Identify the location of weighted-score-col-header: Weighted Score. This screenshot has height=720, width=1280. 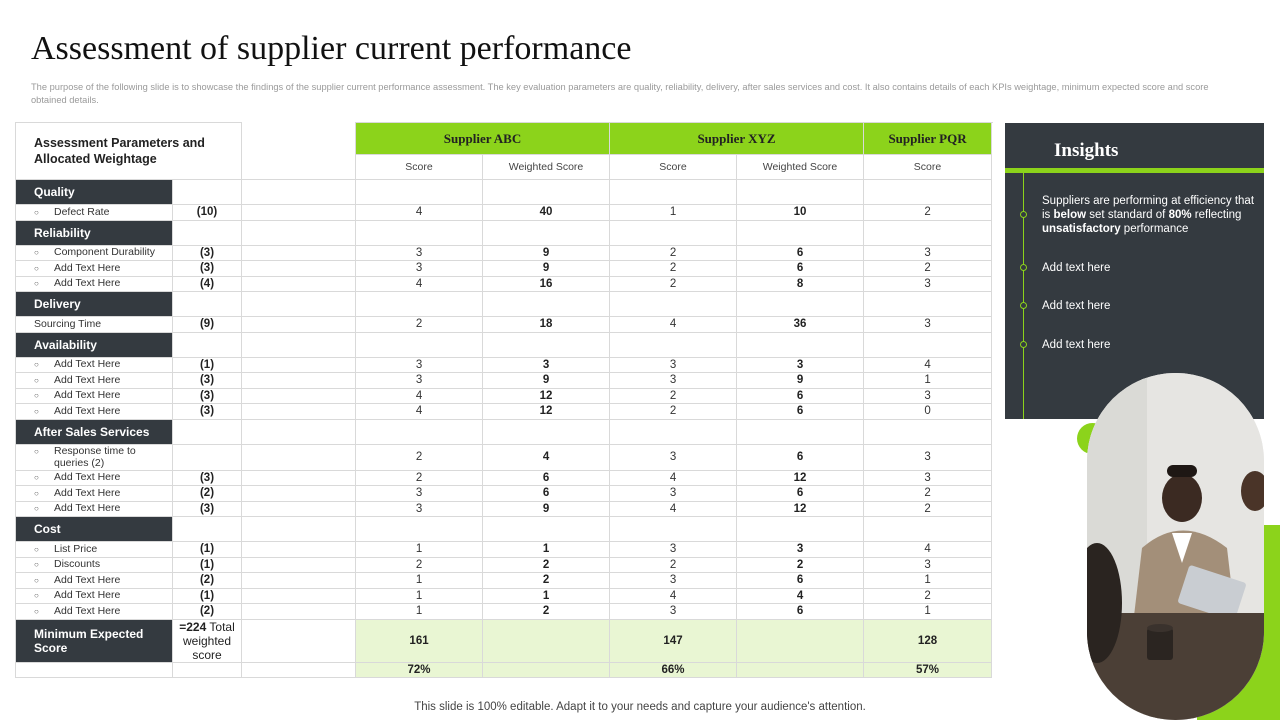
(546, 167).